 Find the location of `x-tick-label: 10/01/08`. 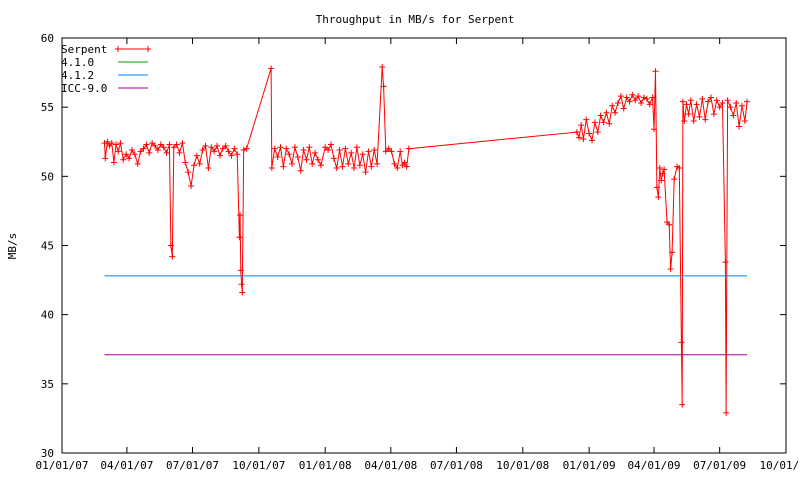

x-tick-label: 10/01/08 is located at coordinates (522, 465).